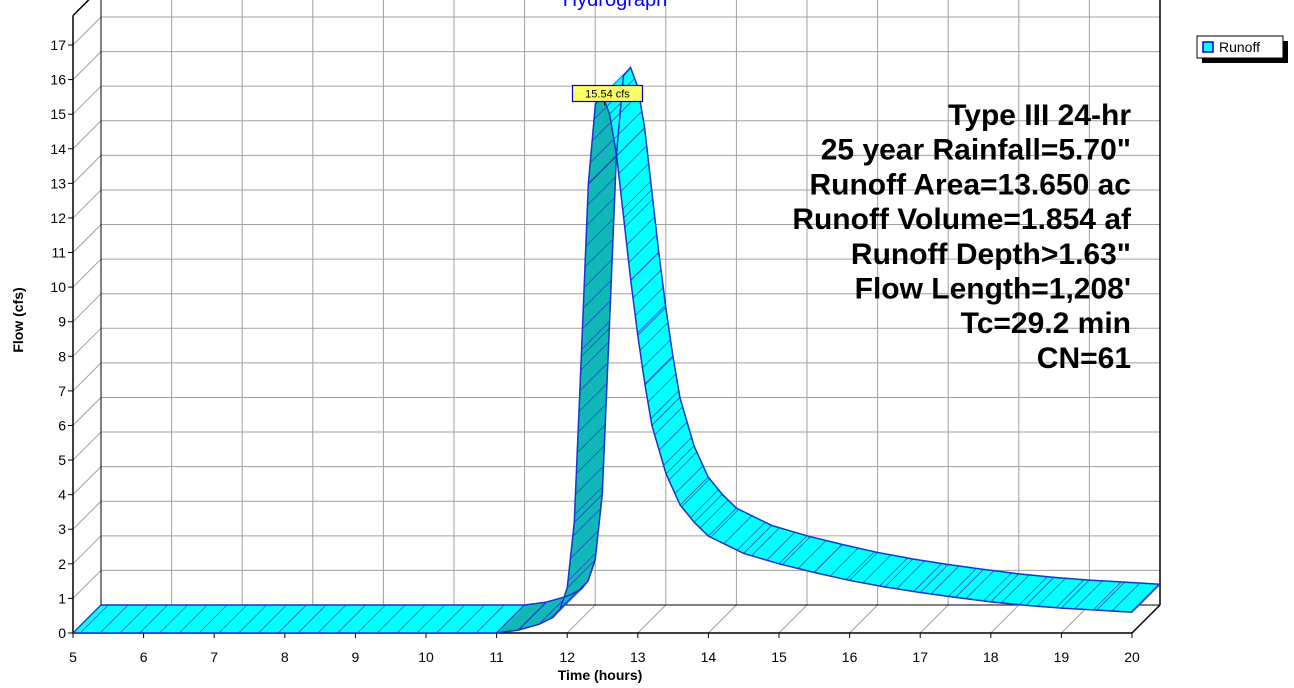  I want to click on x-tick-label: 20, so click(1132, 657).